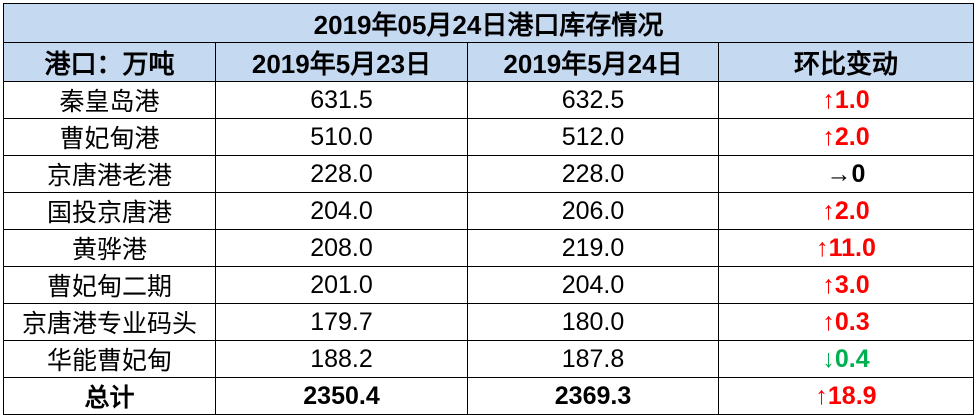 Image resolution: width=977 pixels, height=415 pixels. Describe the element at coordinates (109, 396) in the screenshot. I see `cell: 总计` at that location.